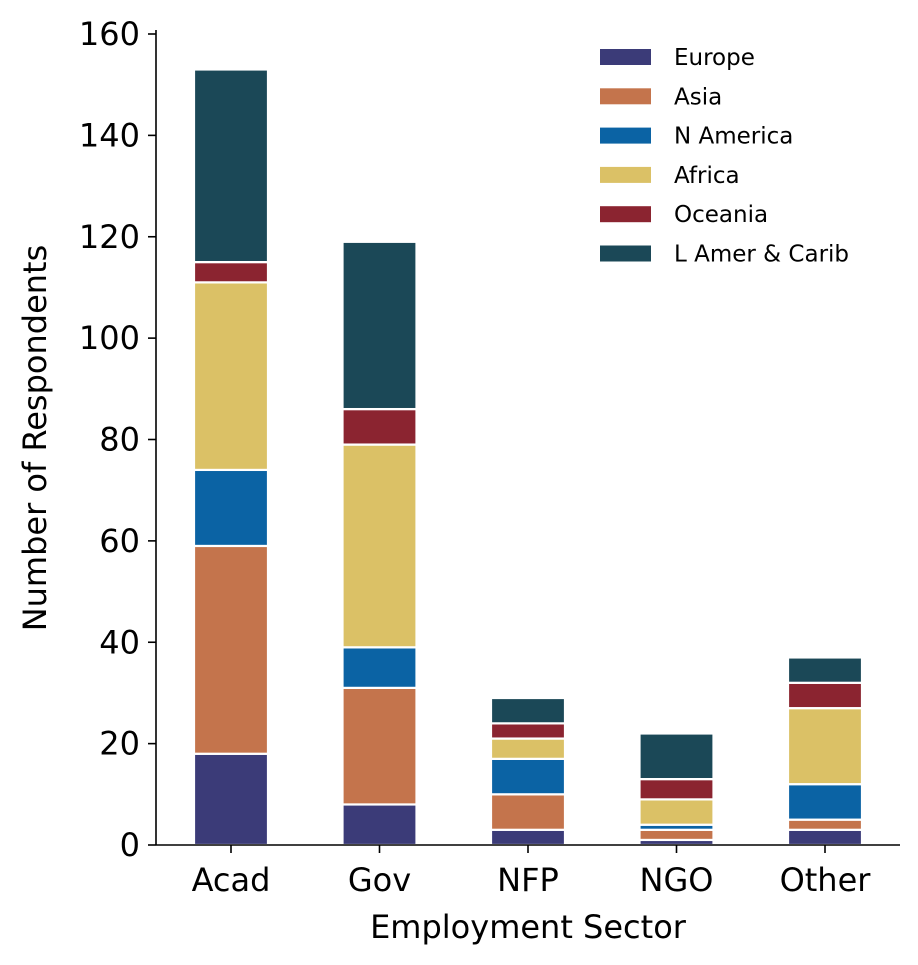 The image size is (918, 965). What do you see at coordinates (109, 34) in the screenshot?
I see `y-tick-label: 160` at bounding box center [109, 34].